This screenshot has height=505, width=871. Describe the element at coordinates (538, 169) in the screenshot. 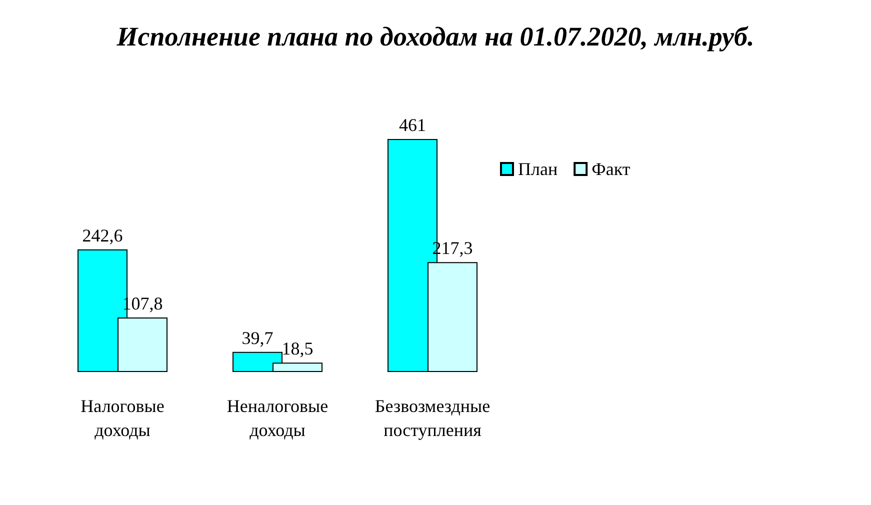

I see `legend-label: План` at that location.